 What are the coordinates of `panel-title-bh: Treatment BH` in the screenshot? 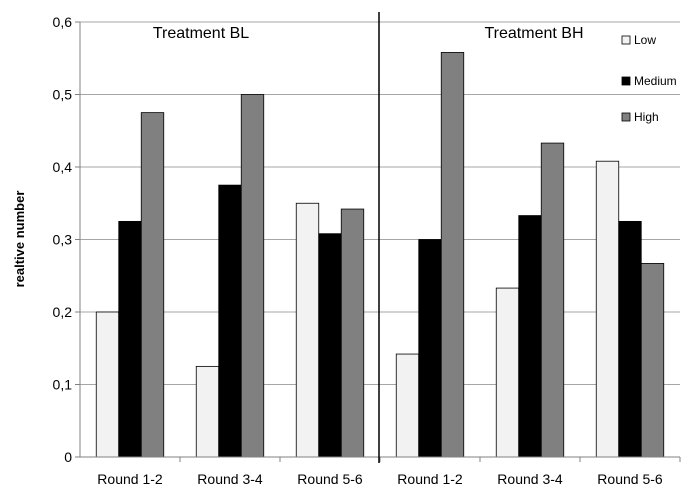 It's located at (534, 33).